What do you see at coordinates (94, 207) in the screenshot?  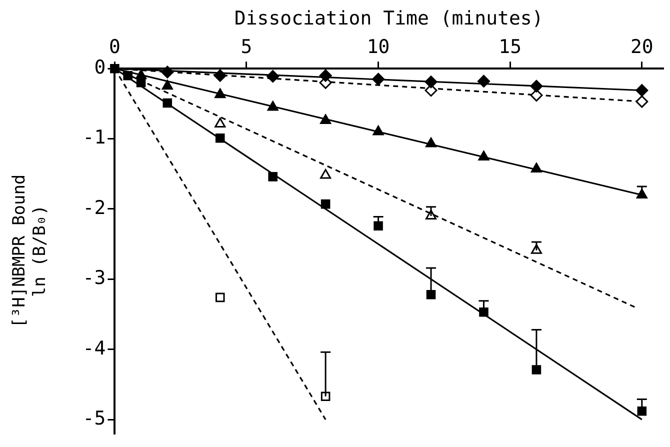 I see `y-tick-label: -2` at bounding box center [94, 207].